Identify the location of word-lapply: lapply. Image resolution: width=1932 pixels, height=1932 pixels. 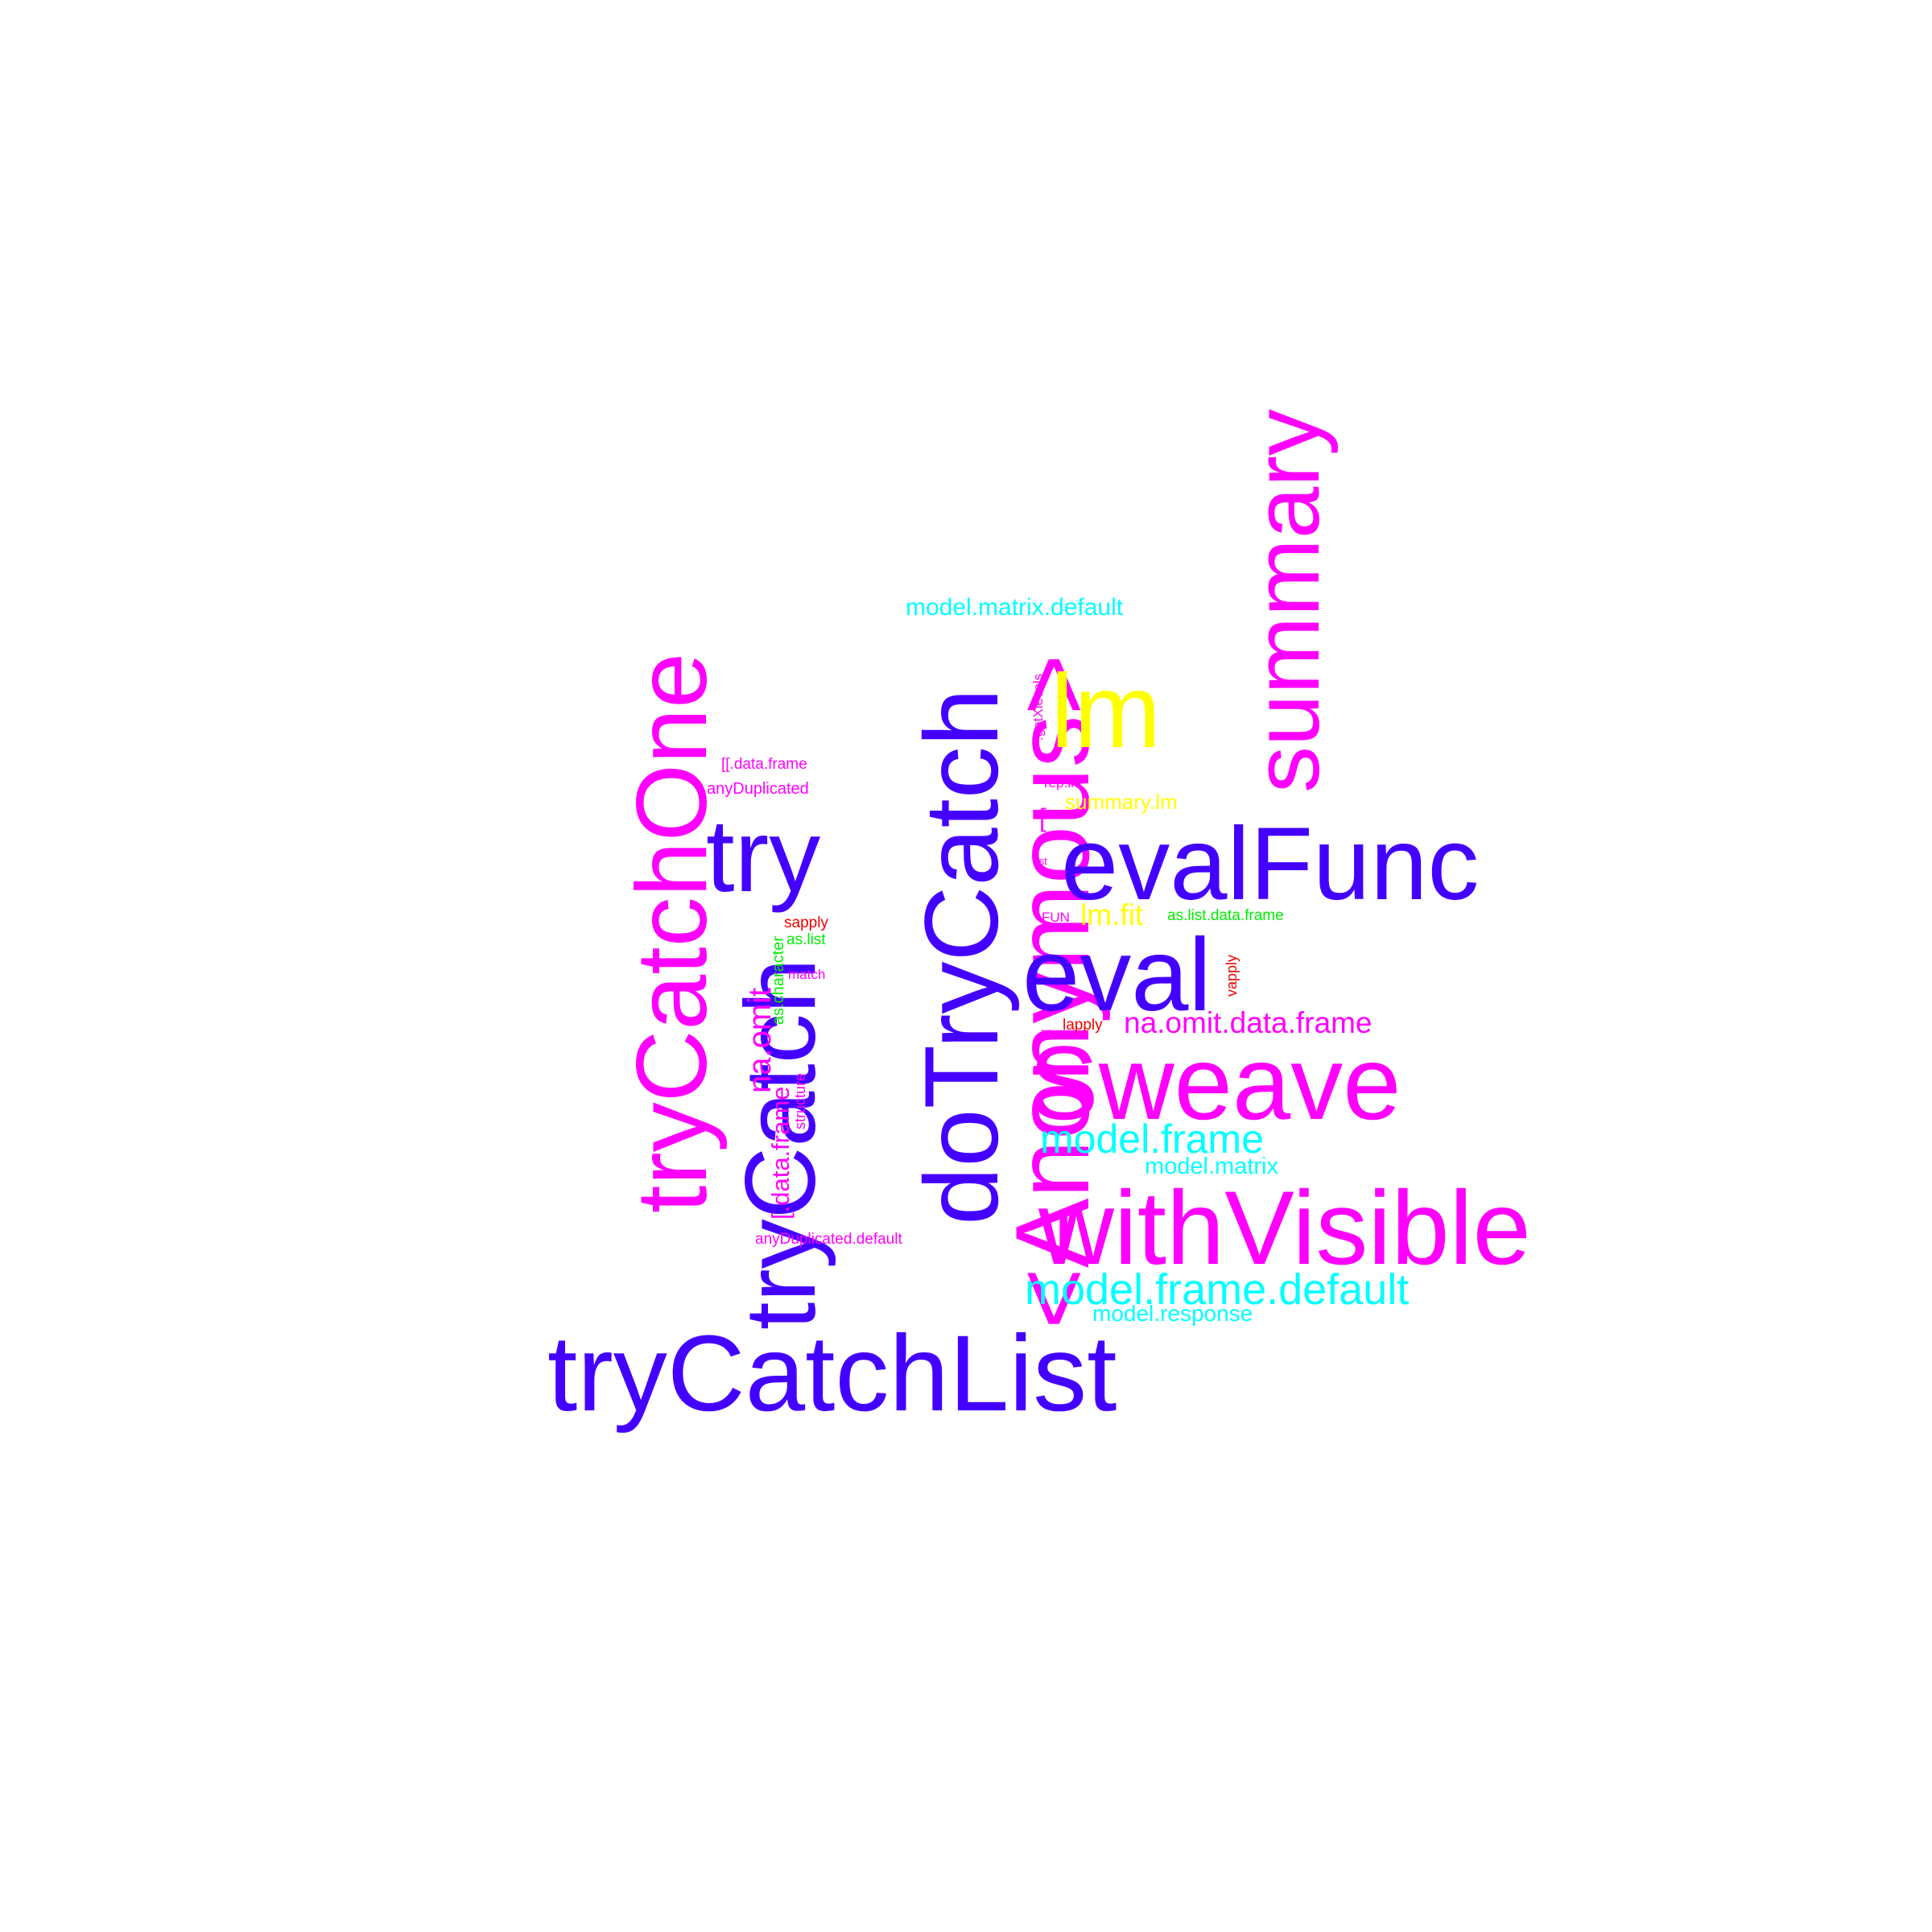
(1083, 1025).